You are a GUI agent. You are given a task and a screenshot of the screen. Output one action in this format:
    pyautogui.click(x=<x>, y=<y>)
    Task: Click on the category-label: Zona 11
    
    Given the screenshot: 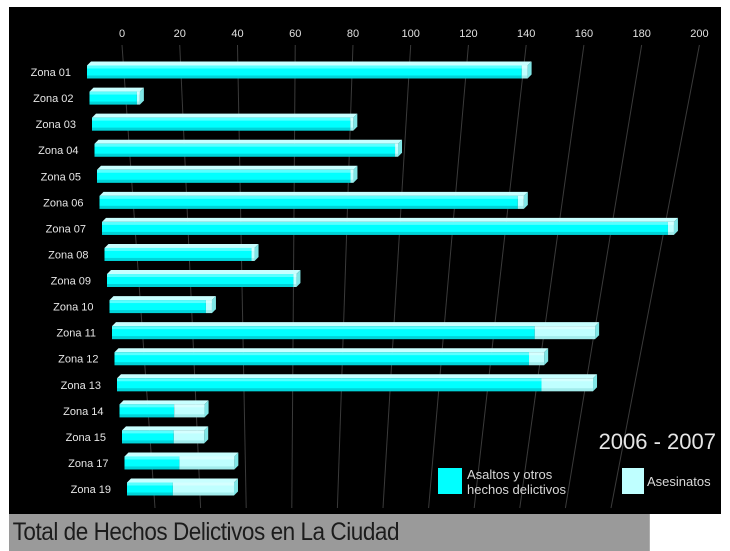 What is the action you would take?
    pyautogui.click(x=76, y=334)
    